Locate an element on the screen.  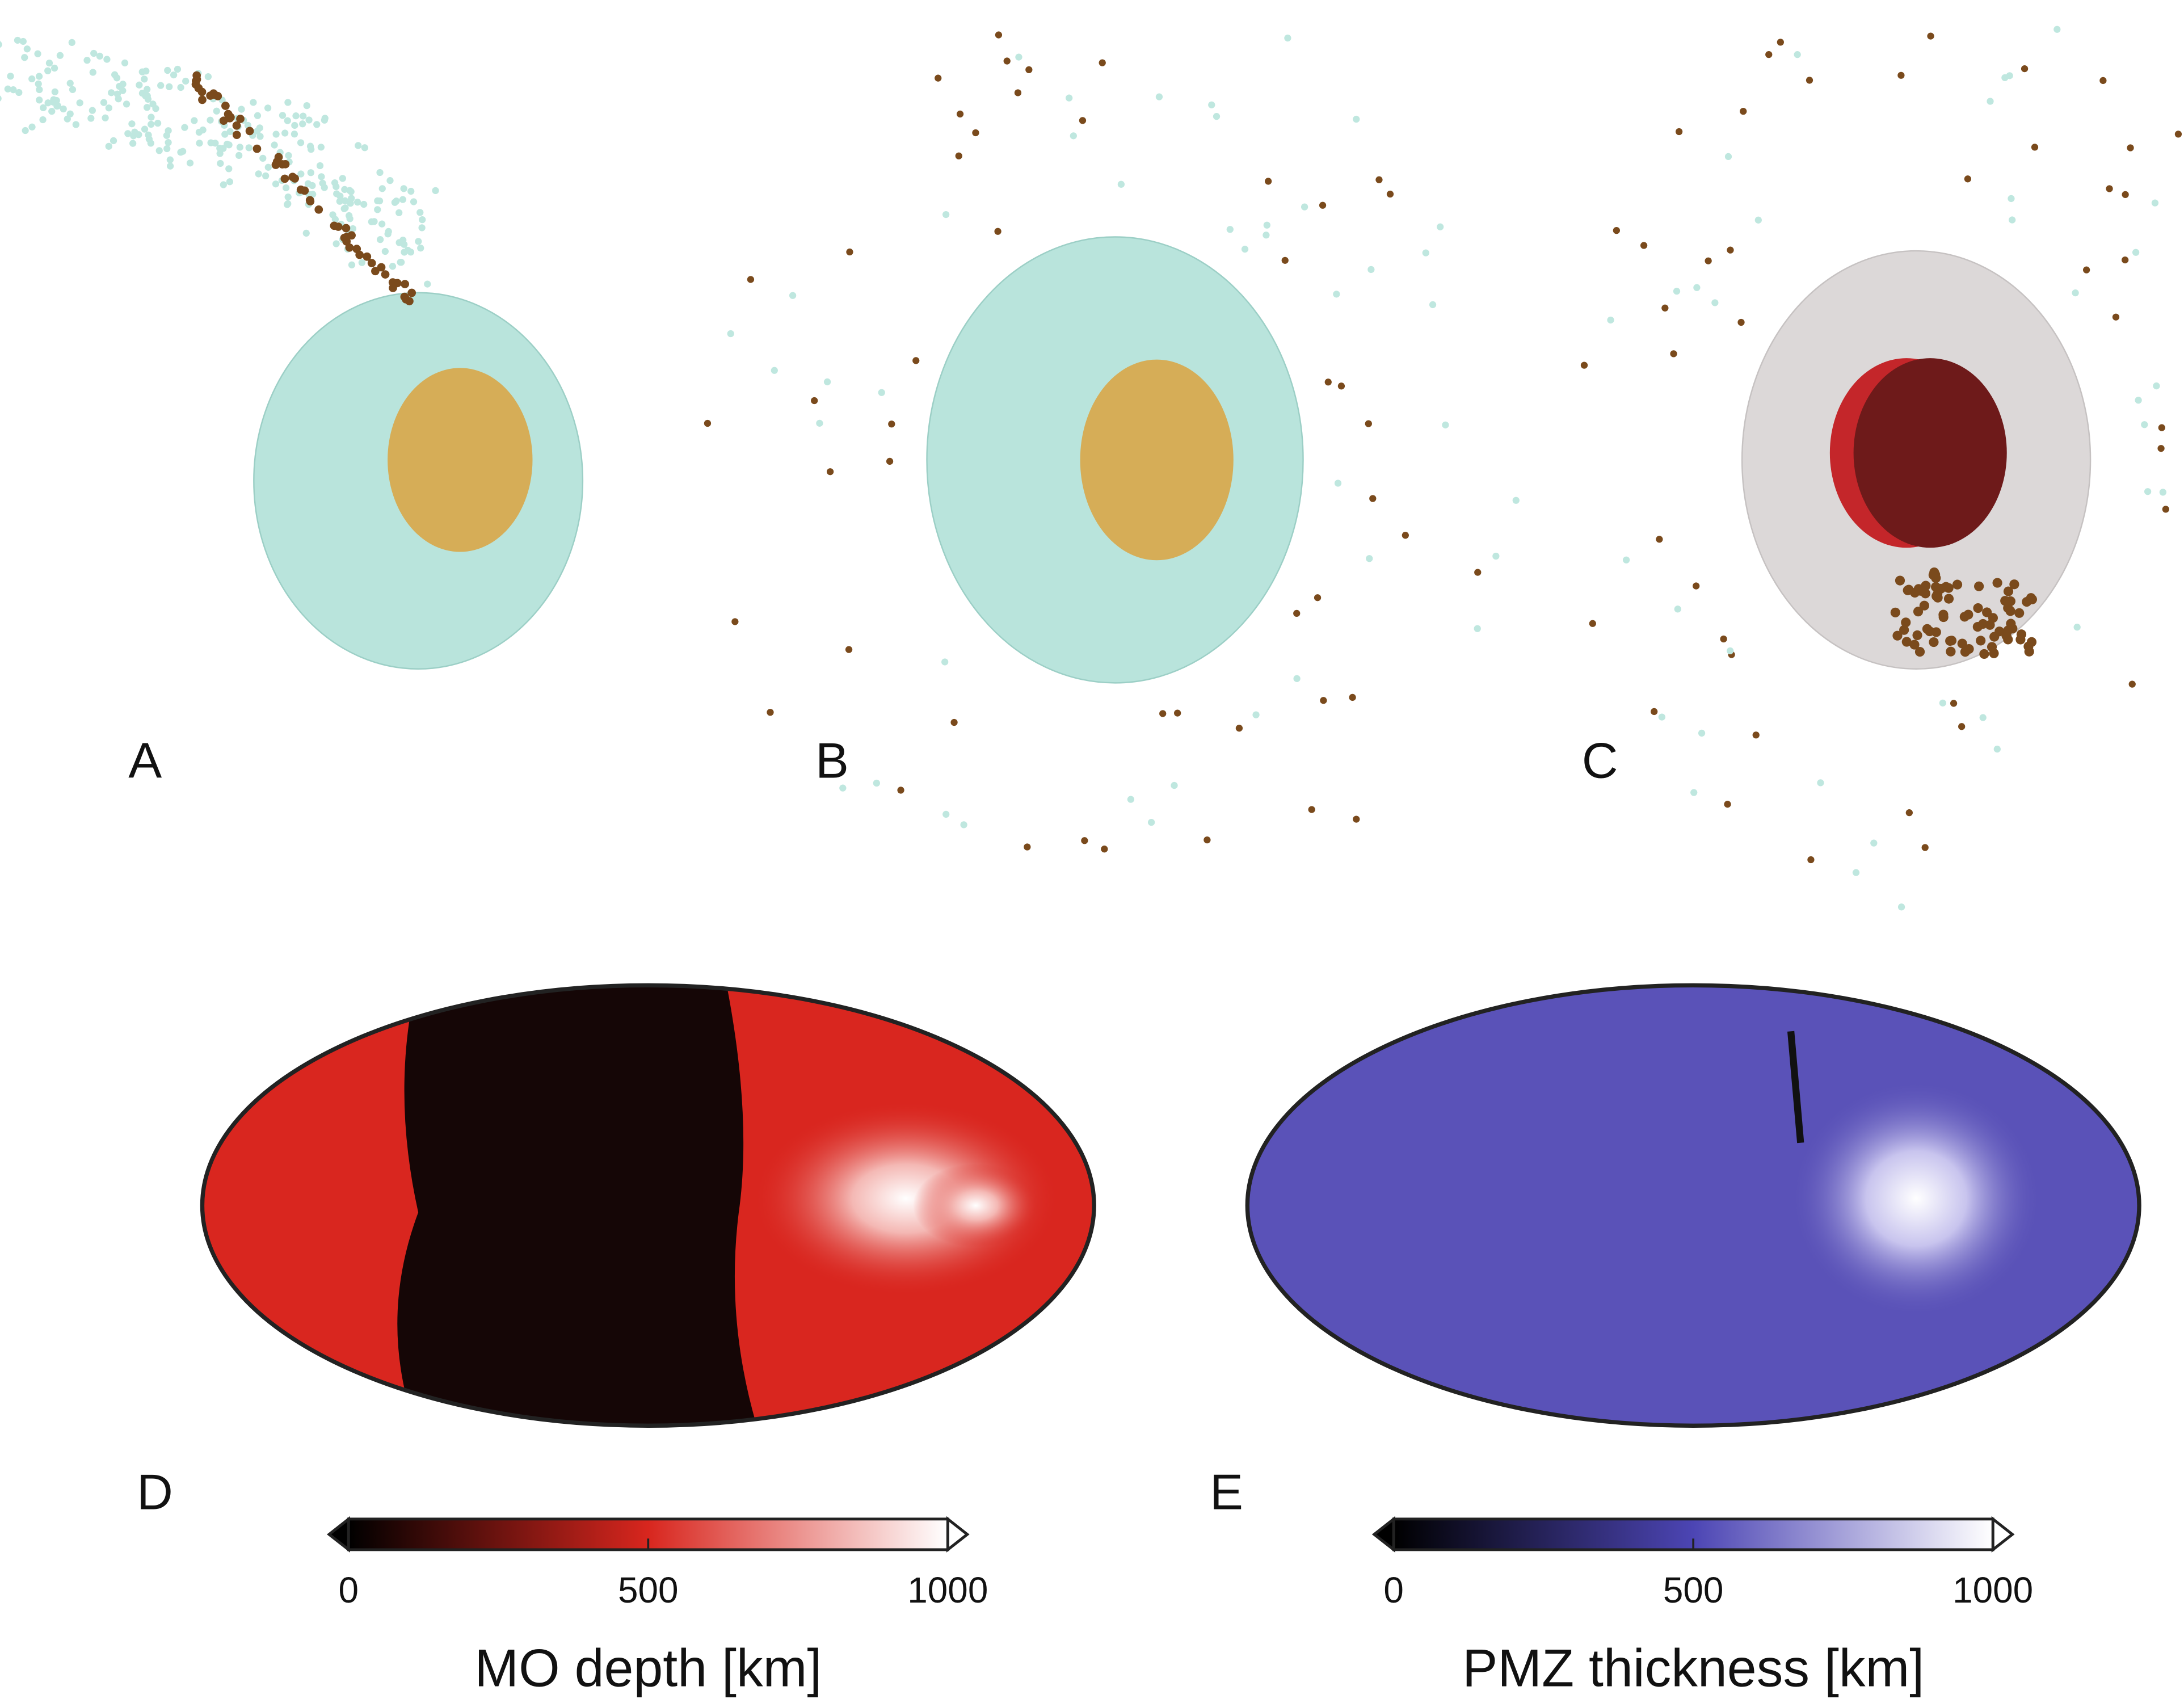
panel-label: E is located at coordinates (1226, 1492).